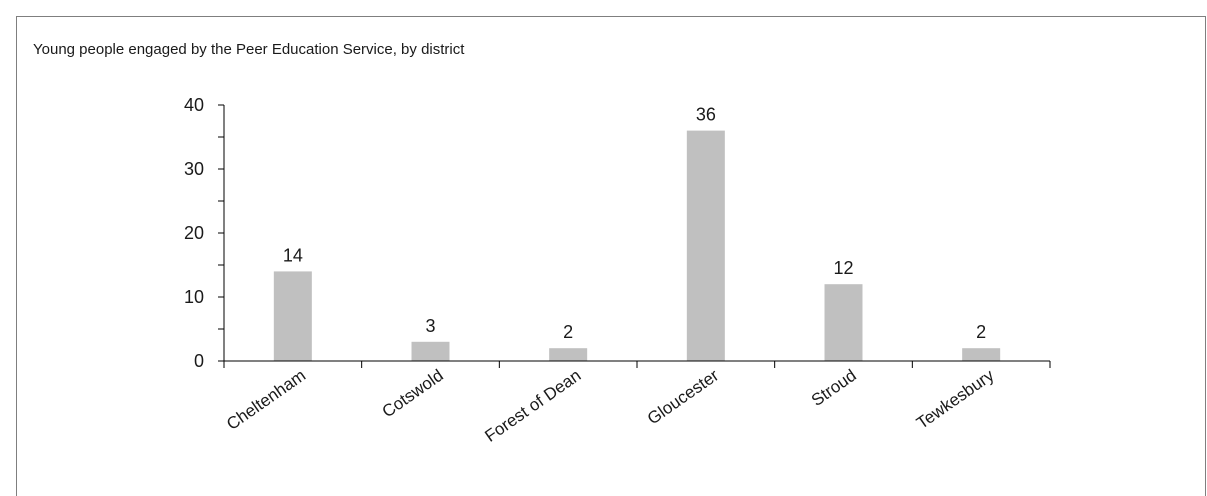 The height and width of the screenshot is (496, 1207). Describe the element at coordinates (266, 400) in the screenshot. I see `x-tick-label-0: Cheltenham` at that location.